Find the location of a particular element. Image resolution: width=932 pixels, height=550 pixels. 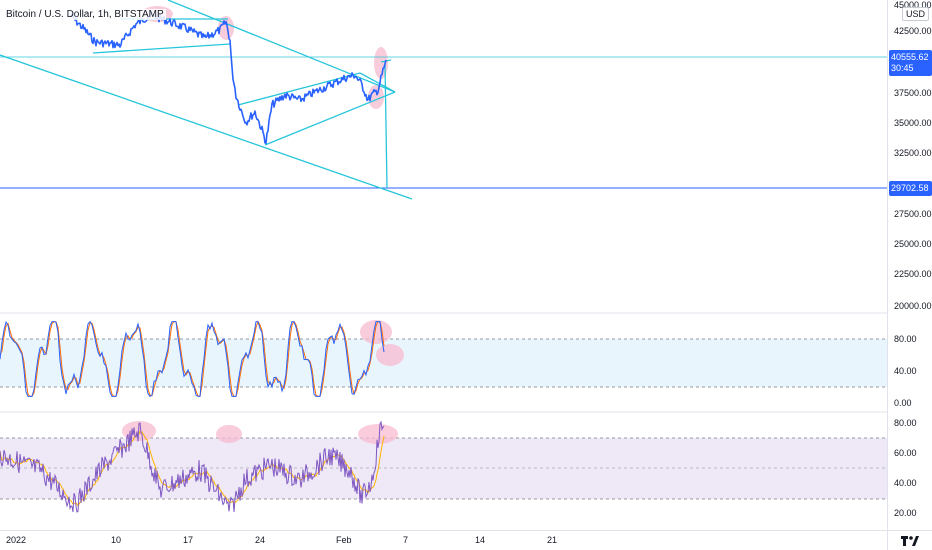

time-tick: 21 is located at coordinates (552, 540).